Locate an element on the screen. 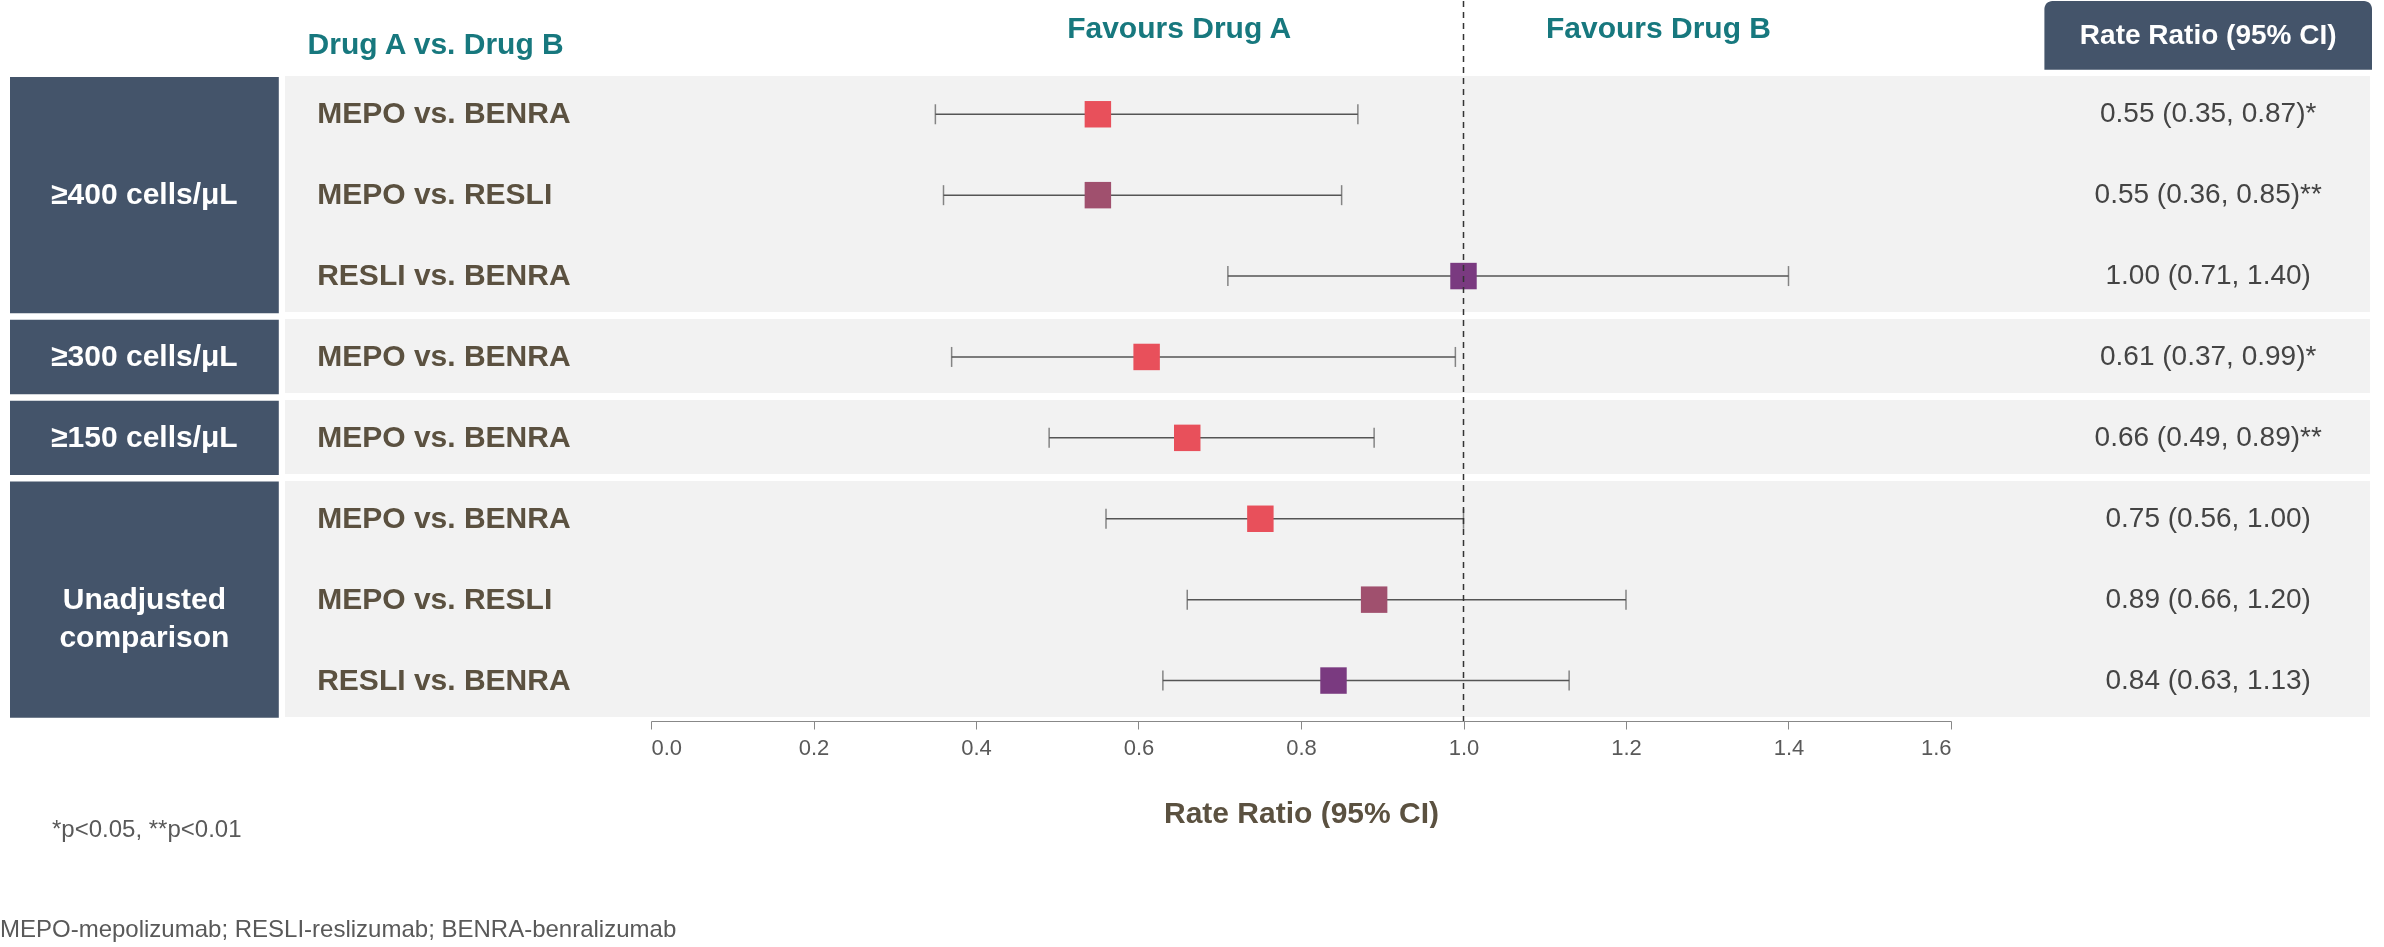 Image resolution: width=2384 pixels, height=947 pixels. x-tick-label: 1.2 is located at coordinates (1626, 747).